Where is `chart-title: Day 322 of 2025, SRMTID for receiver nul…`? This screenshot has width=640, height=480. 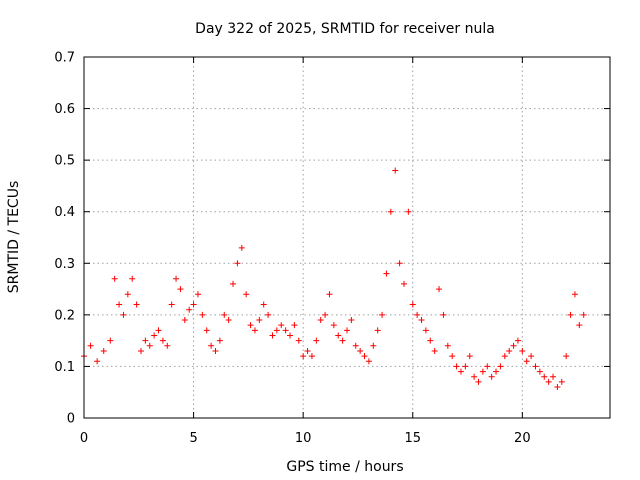
chart-title: Day 322 of 2025, SRMTID for receiver nul… is located at coordinates (345, 29).